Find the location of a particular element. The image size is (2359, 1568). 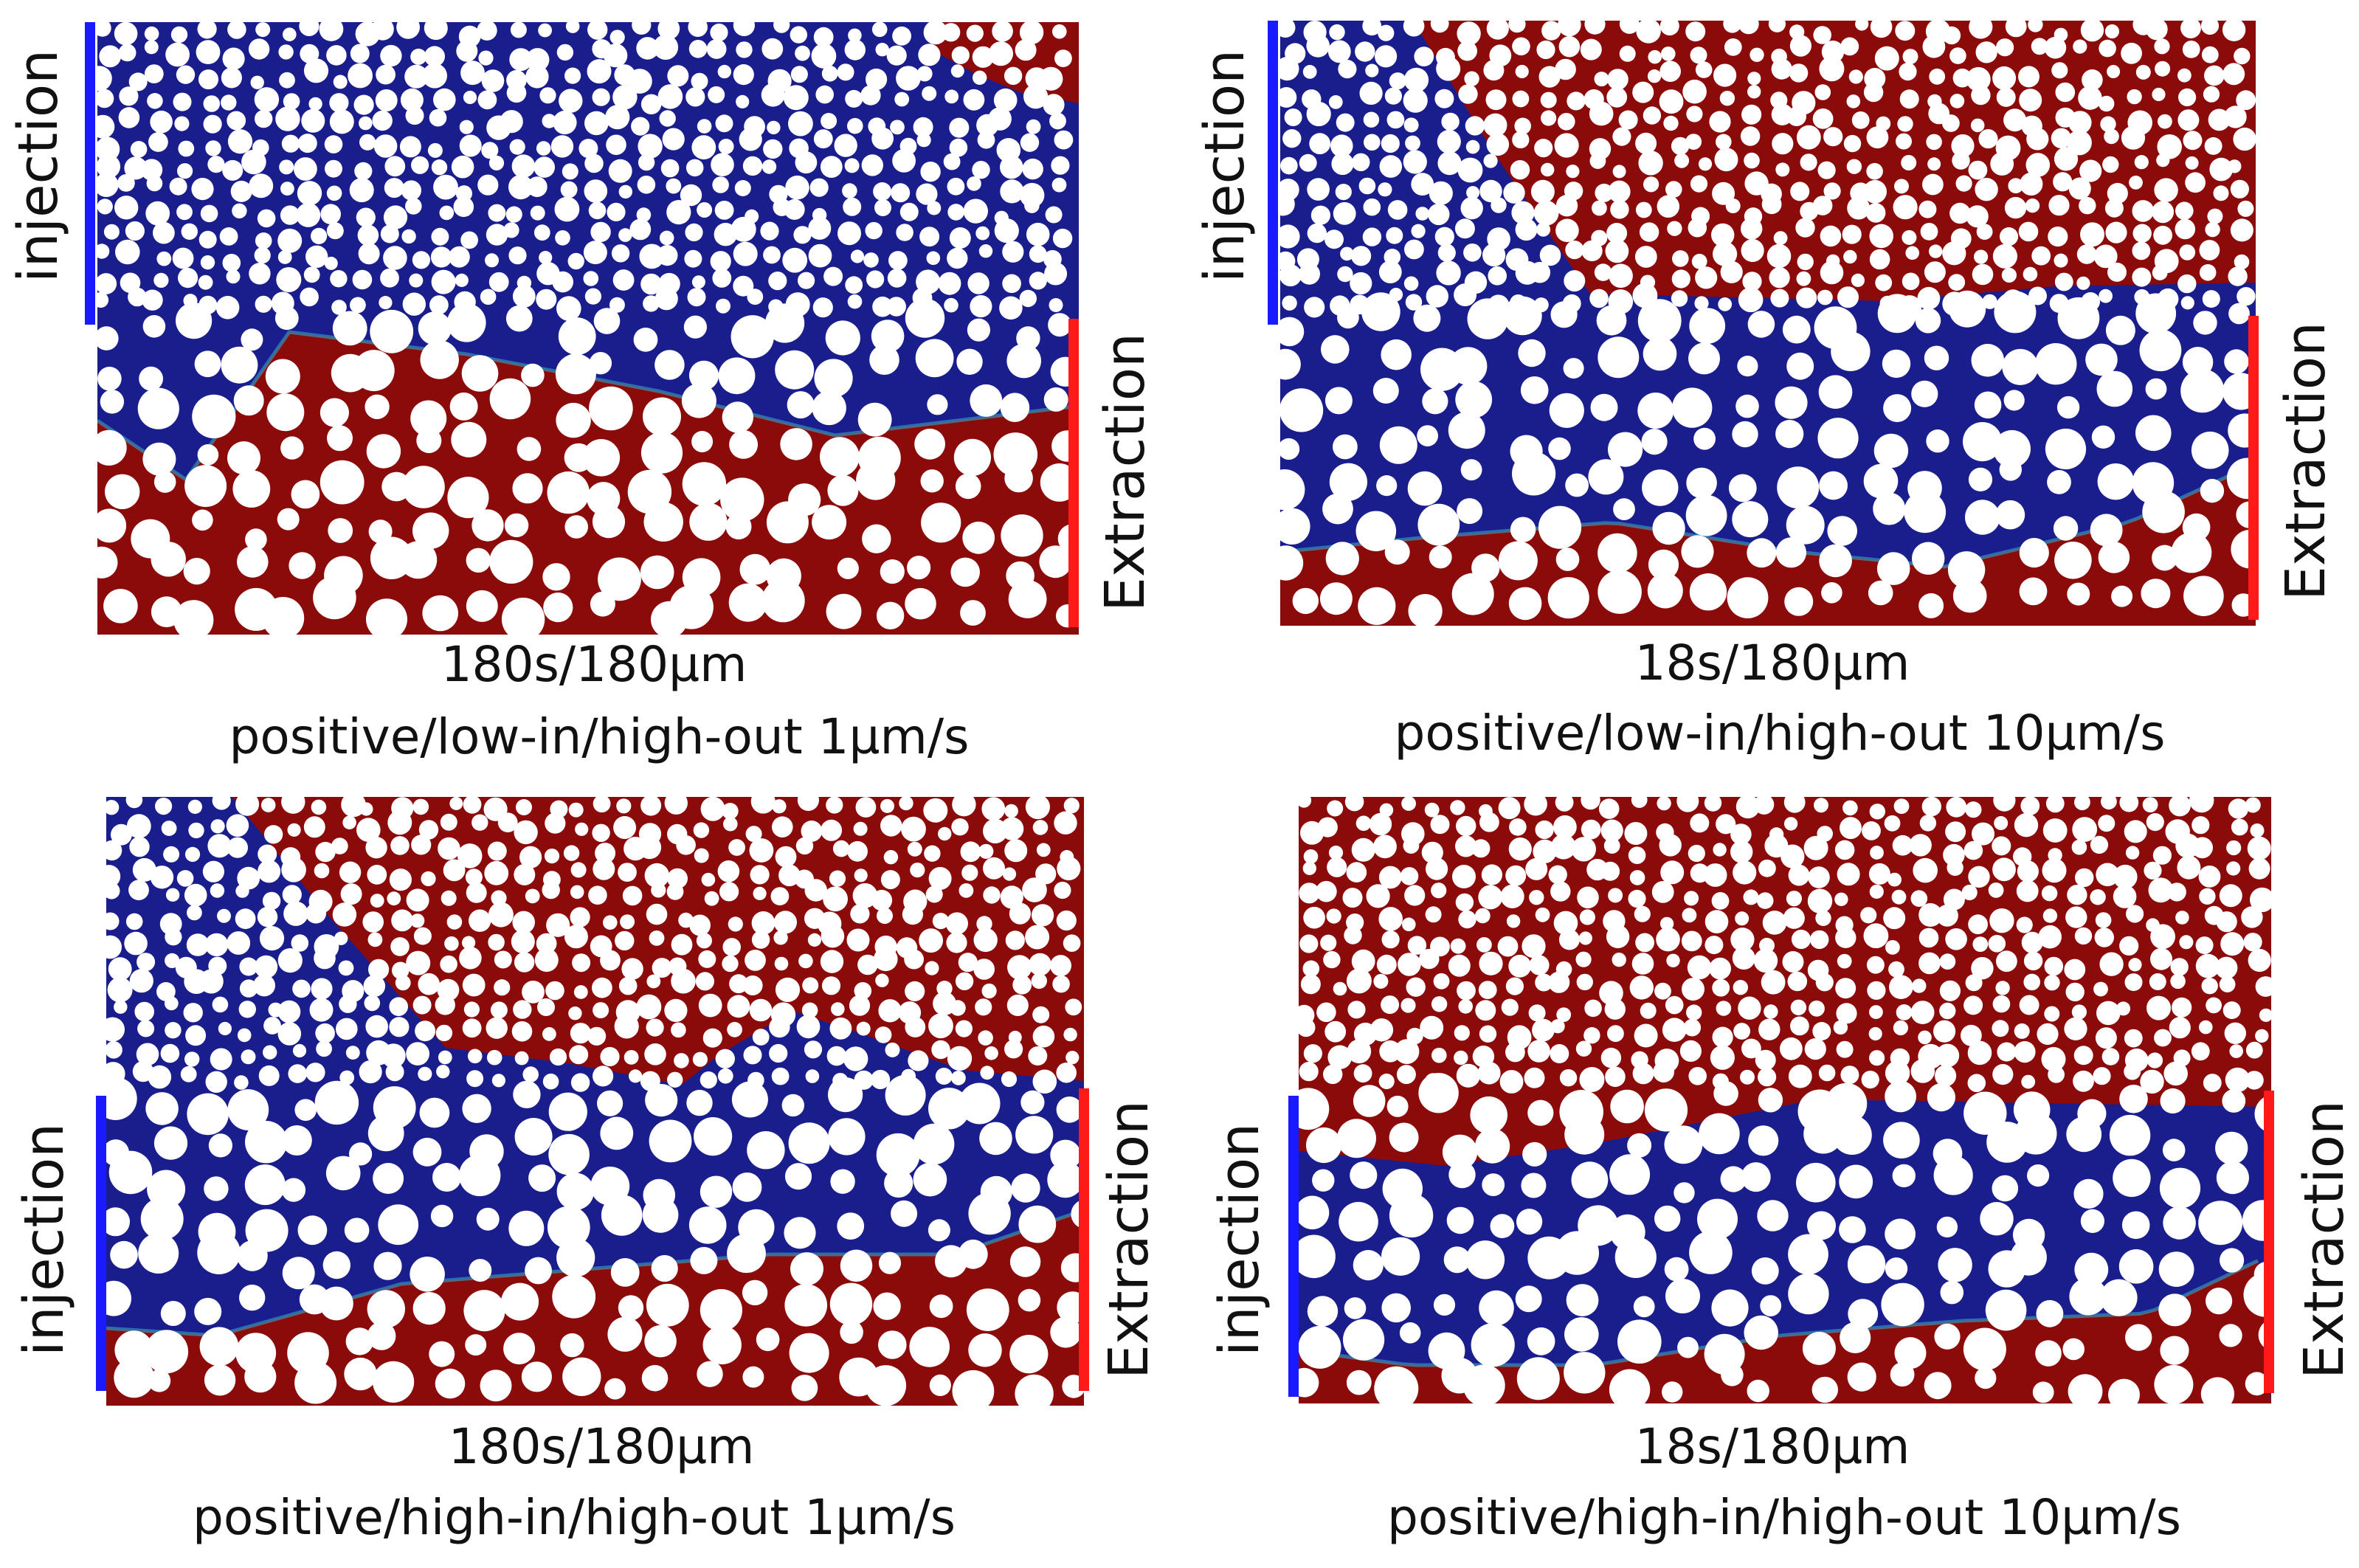

interface-line is located at coordinates (593, 1273).